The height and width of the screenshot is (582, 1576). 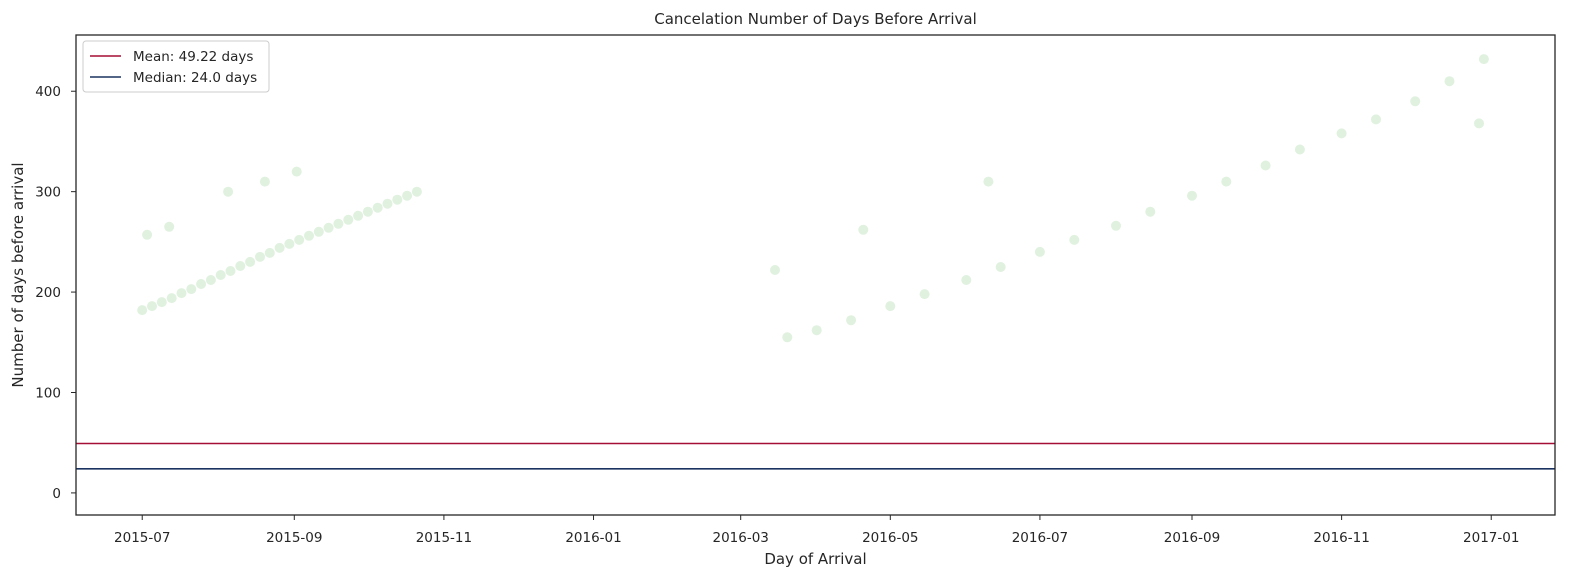 I want to click on x-tick-label: 2015-09, so click(x=294, y=538).